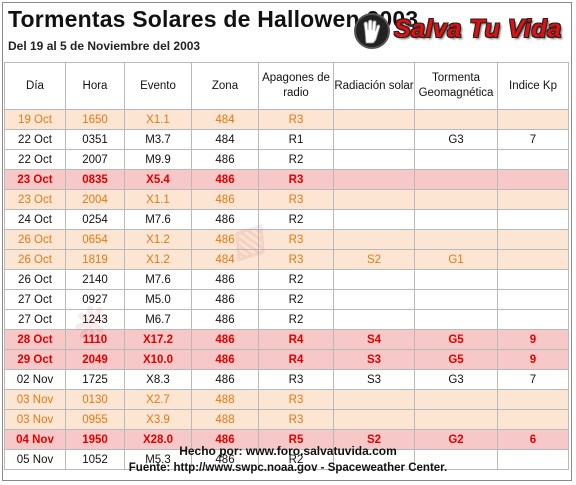 The image size is (576, 485). What do you see at coordinates (95, 399) in the screenshot?
I see `cell-time: 0130` at bounding box center [95, 399].